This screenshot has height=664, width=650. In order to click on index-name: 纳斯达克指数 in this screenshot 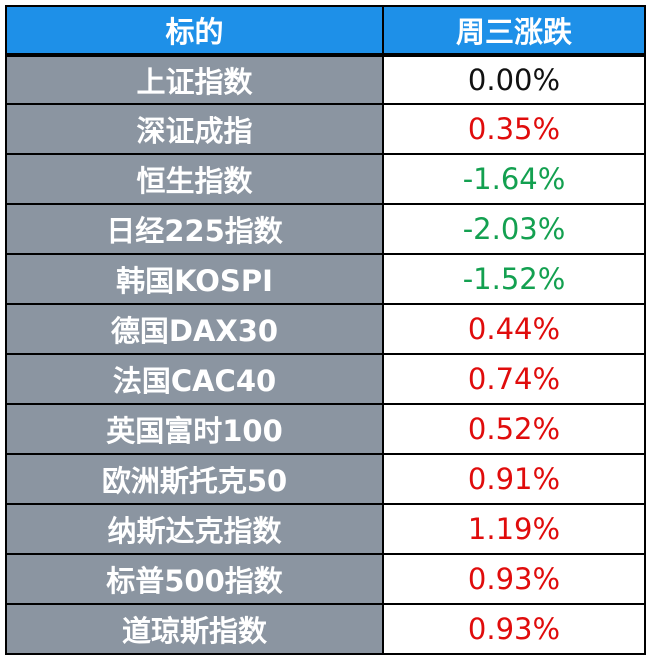, I will do `click(194, 529)`.